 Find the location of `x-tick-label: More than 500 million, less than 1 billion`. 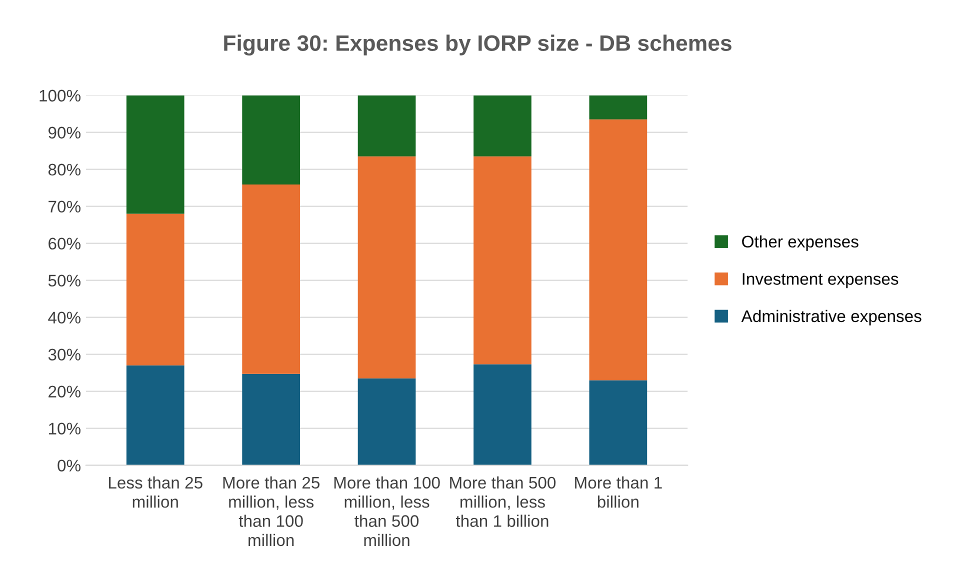

x-tick-label: More than 500 million, less than 1 billion is located at coordinates (503, 501).